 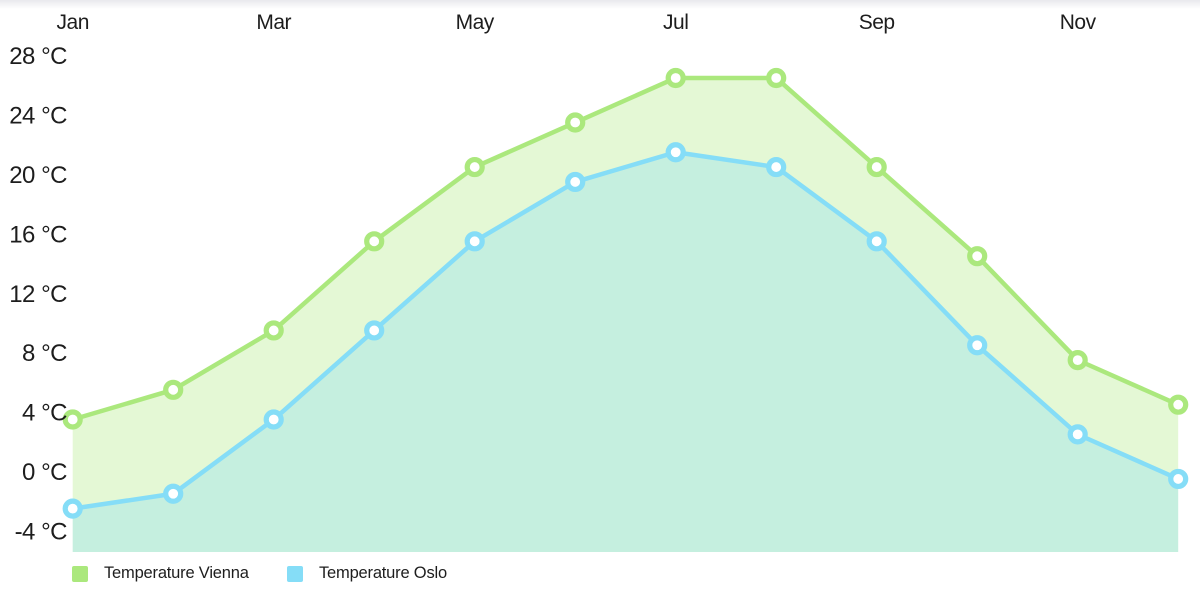 What do you see at coordinates (876, 241) in the screenshot?
I see `data-point-oslo-sep` at bounding box center [876, 241].